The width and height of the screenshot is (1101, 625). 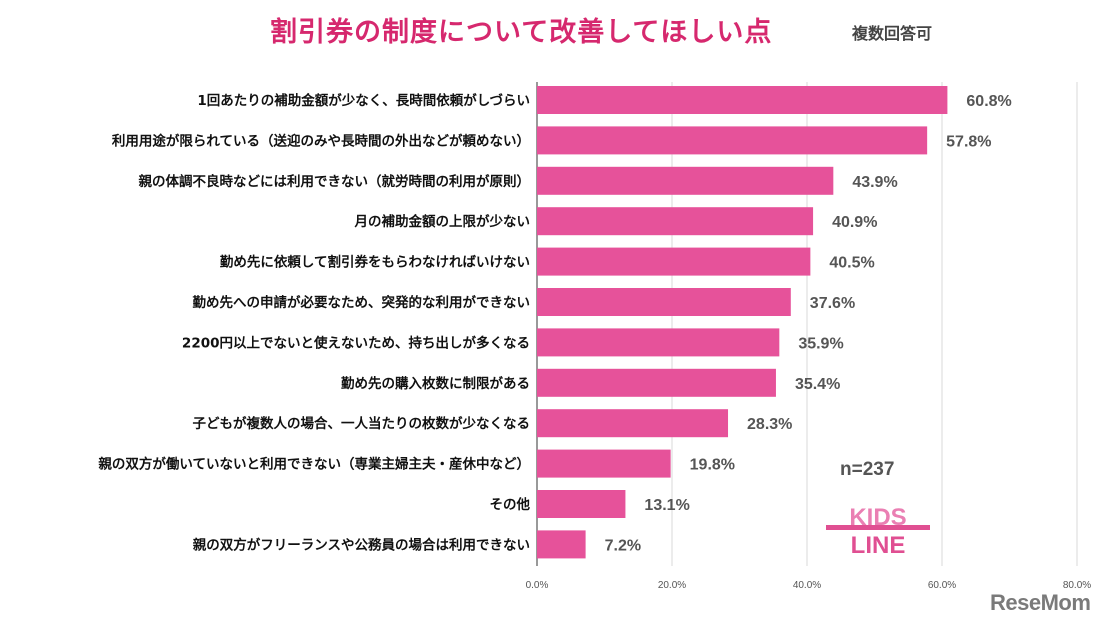 I want to click on category-label: 勤め先の購入枚数に制限がある, so click(x=435, y=383).